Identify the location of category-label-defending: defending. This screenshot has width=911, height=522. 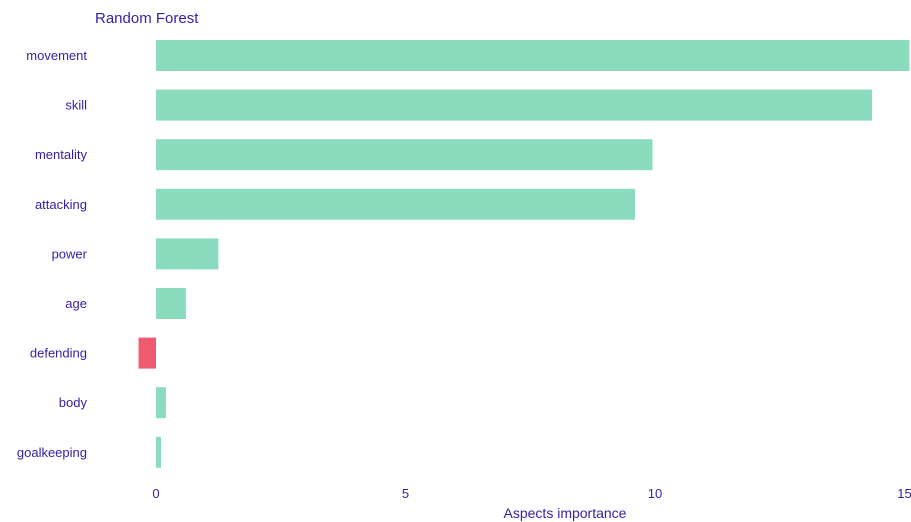
(58, 353).